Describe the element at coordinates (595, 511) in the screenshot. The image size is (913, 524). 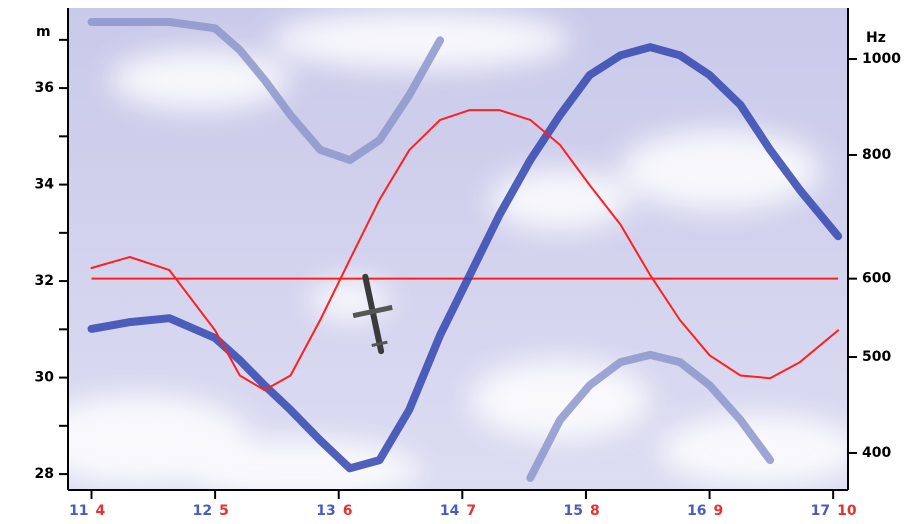
I see `x2-tick-label: 8` at that location.